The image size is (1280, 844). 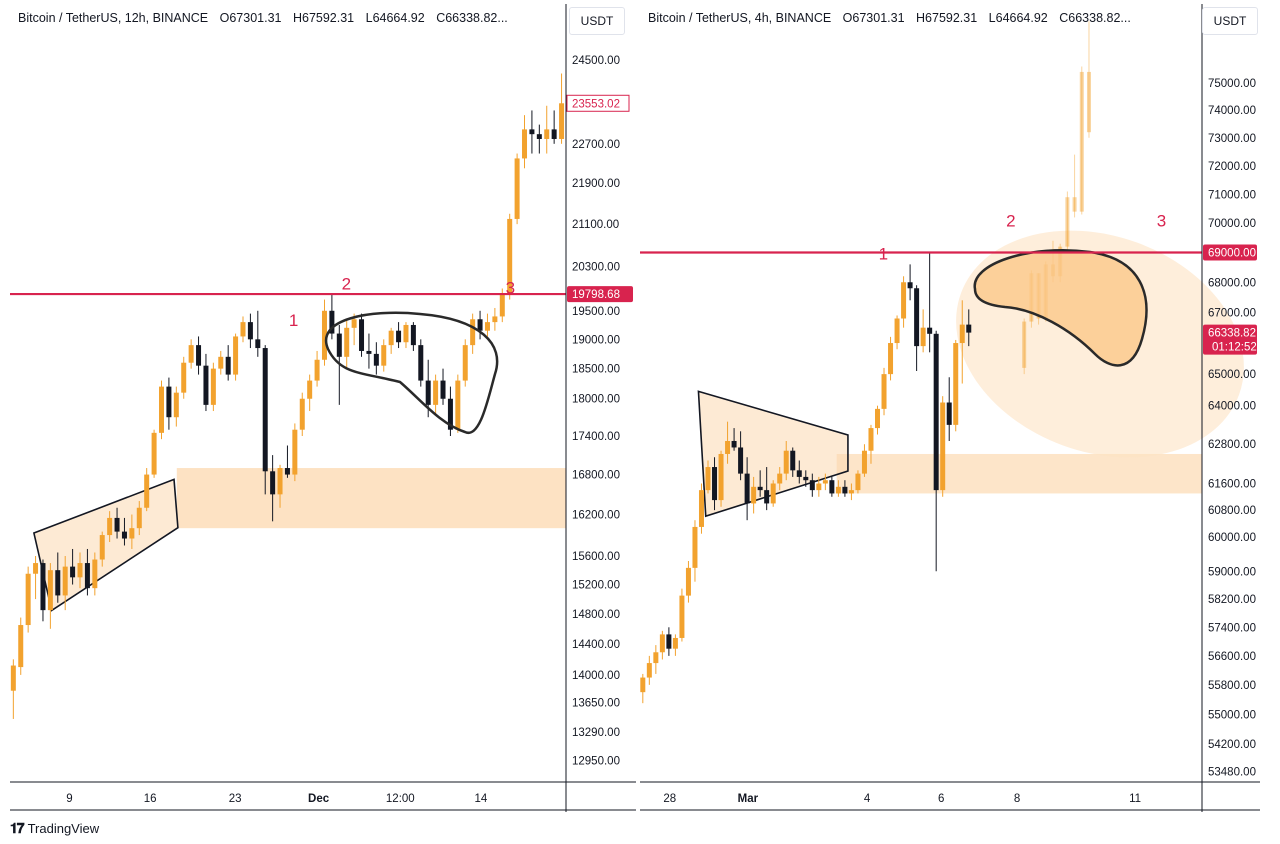 I want to click on x-tick-label: 28, so click(x=669, y=799).